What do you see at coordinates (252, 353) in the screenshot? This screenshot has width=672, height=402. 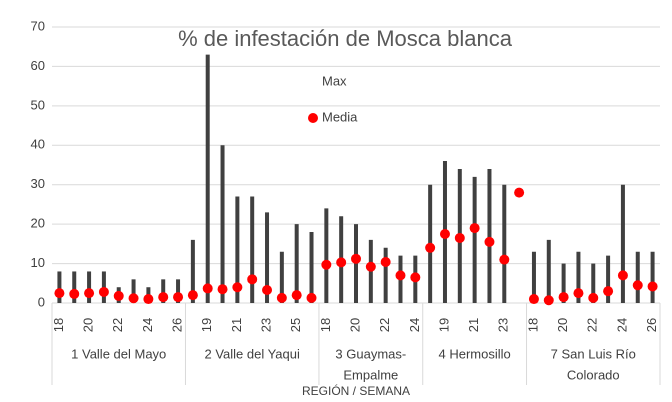 I see `group-label: 2 Valle del Yaqui` at bounding box center [252, 353].